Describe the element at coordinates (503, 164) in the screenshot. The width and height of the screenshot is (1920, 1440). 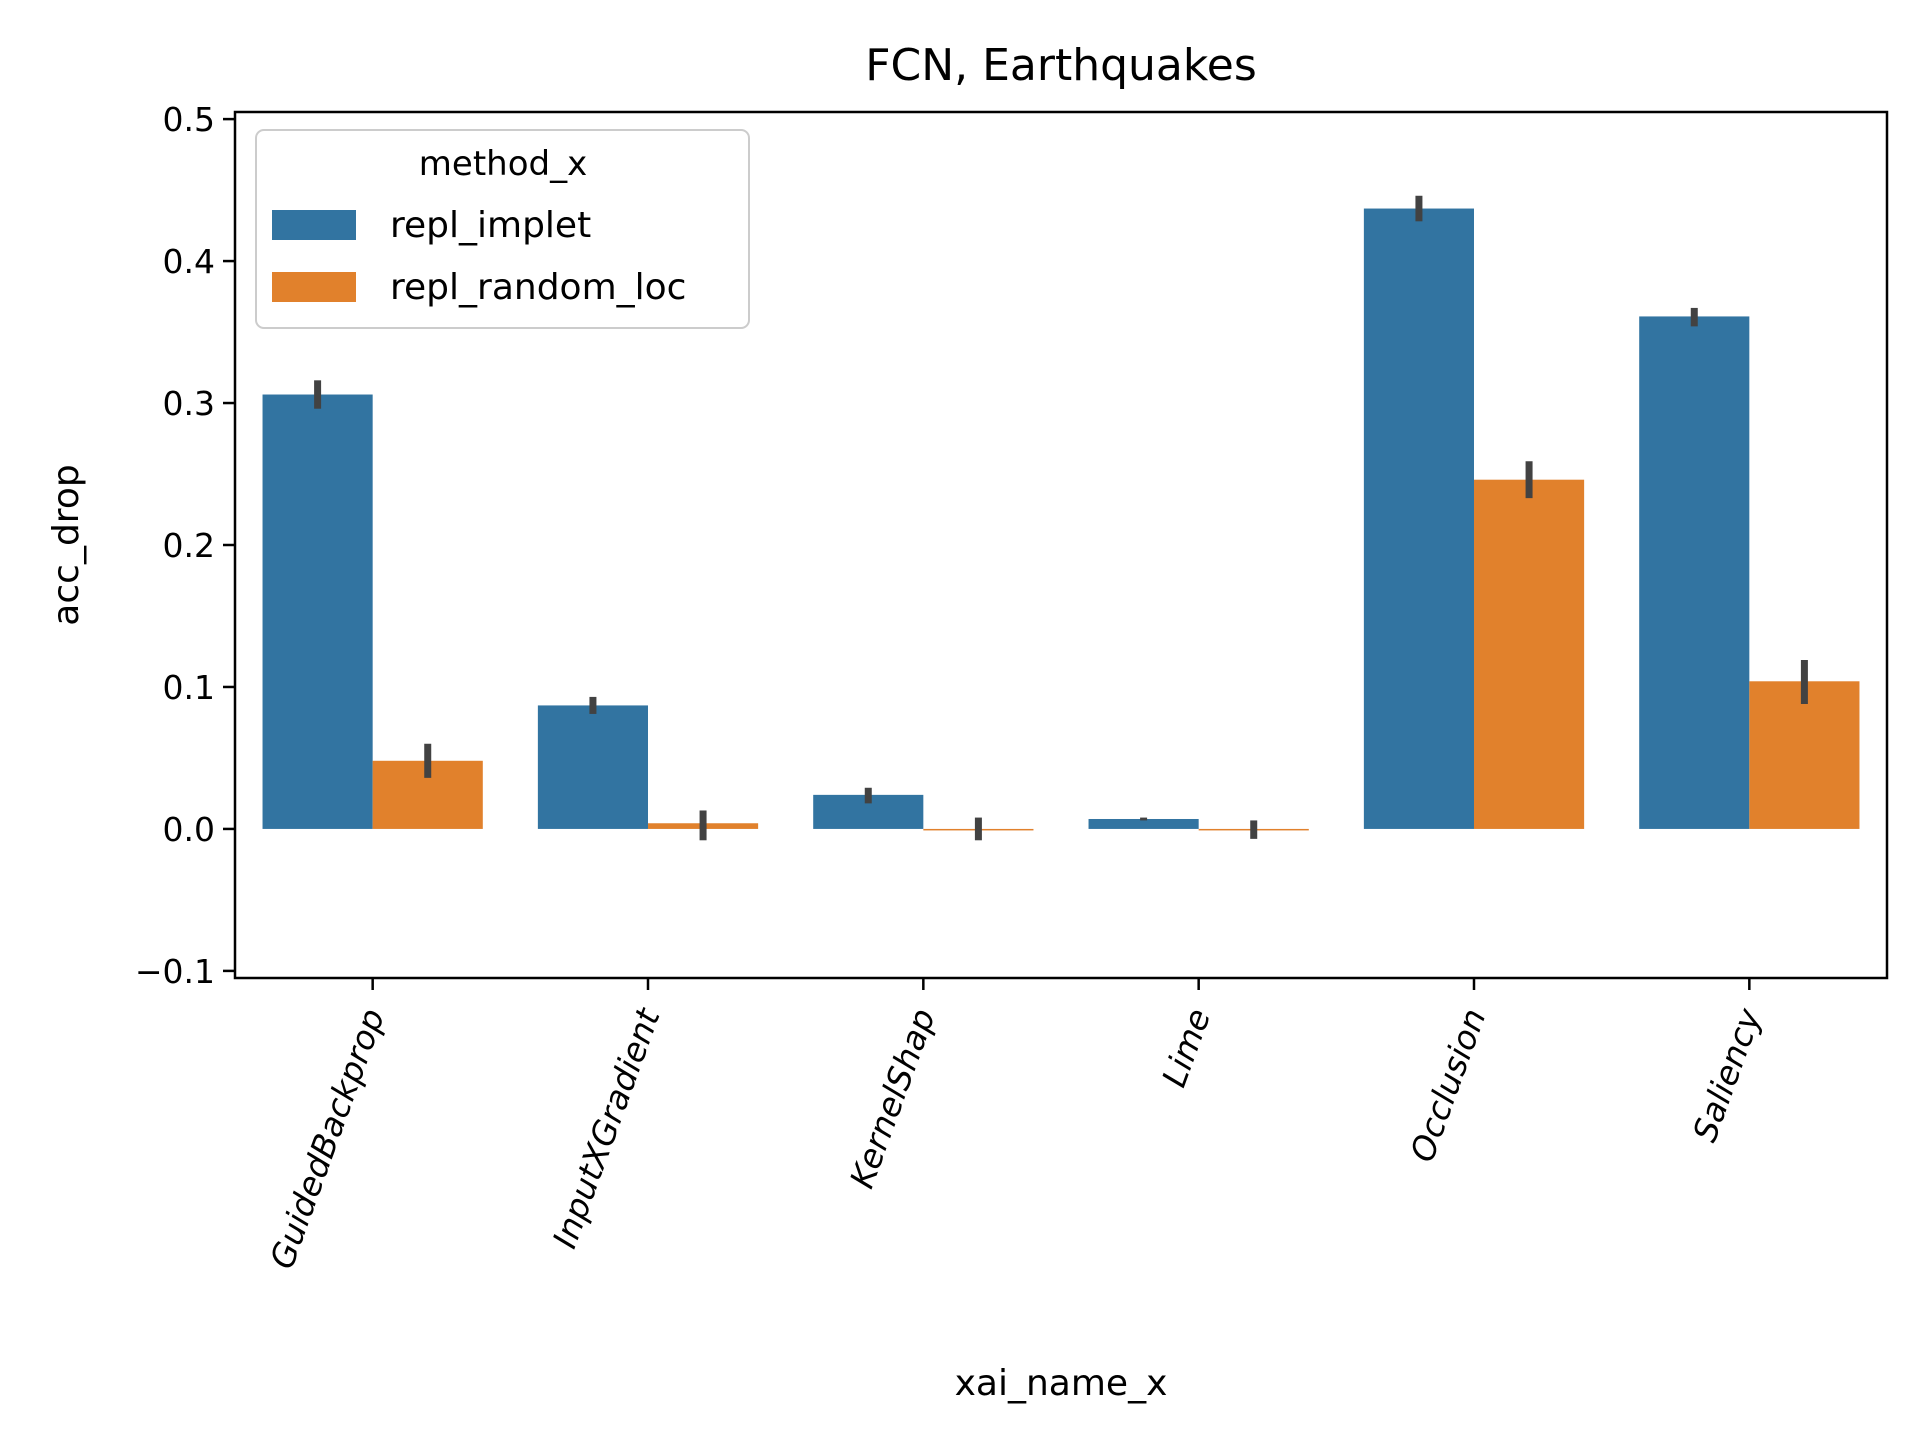
I see `legend-title: method_x` at that location.